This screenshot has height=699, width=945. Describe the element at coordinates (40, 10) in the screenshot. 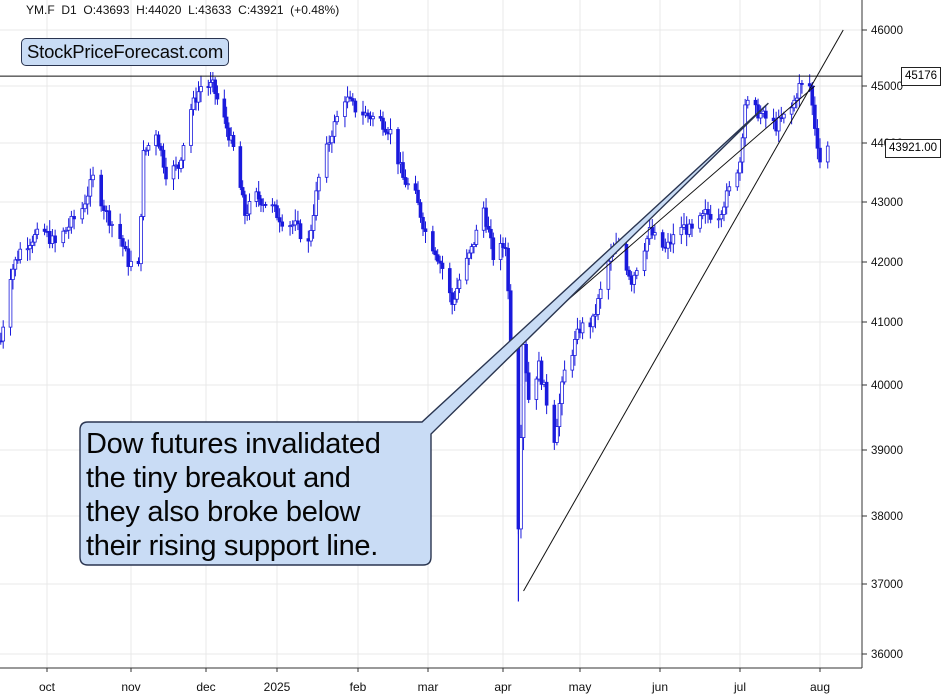

I see `symbol-label: YM.F` at that location.